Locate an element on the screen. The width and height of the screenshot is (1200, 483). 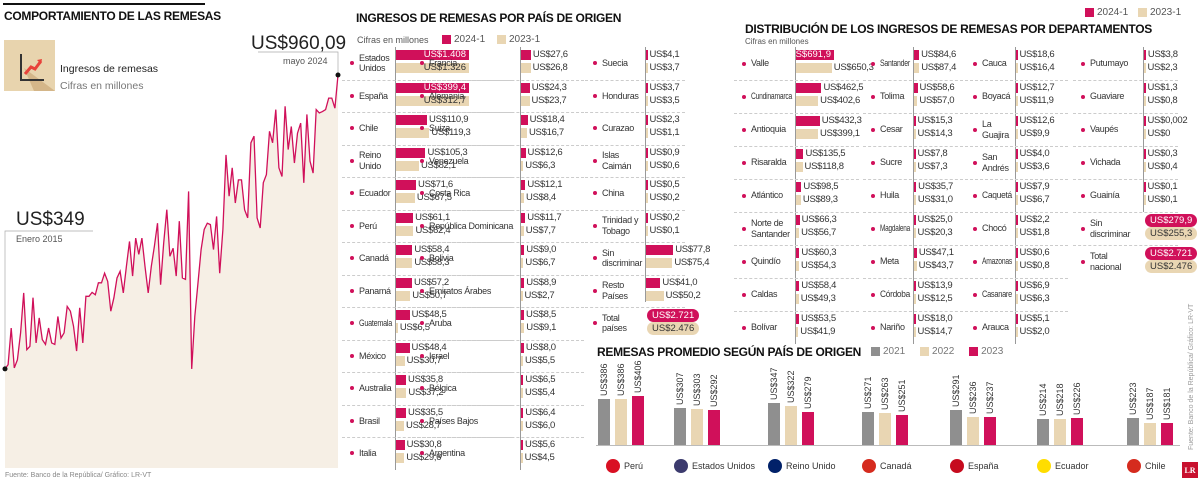
value-label: US$8,5 is located at coordinates (541, 314).